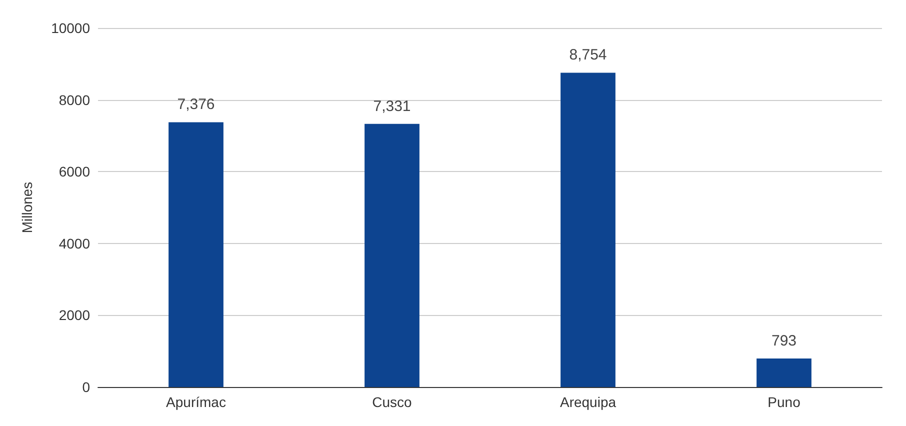 This screenshot has height=426, width=906. I want to click on y-tick-label: 6000, so click(74, 172).